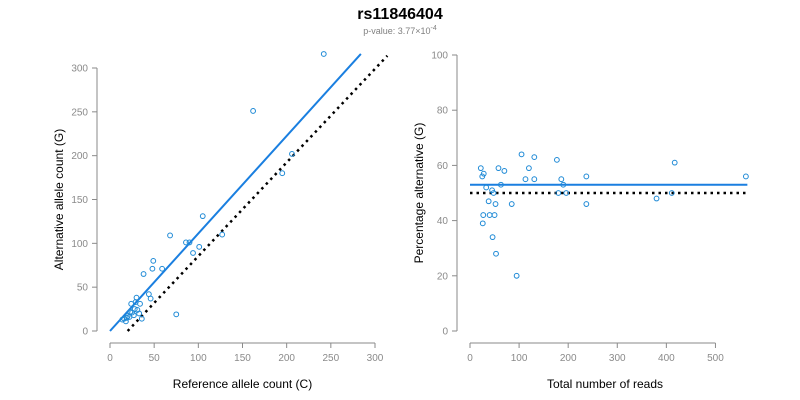 This screenshot has height=400, width=800. I want to click on x-tick-label: 50, so click(155, 358).